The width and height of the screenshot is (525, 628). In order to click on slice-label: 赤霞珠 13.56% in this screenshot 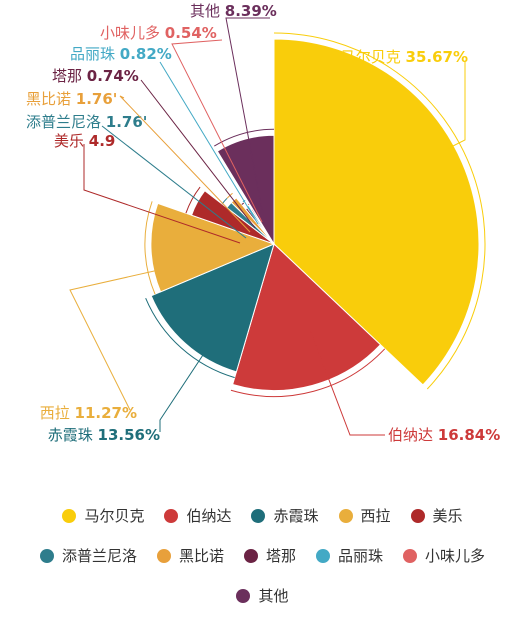, I will do `click(104, 435)`.